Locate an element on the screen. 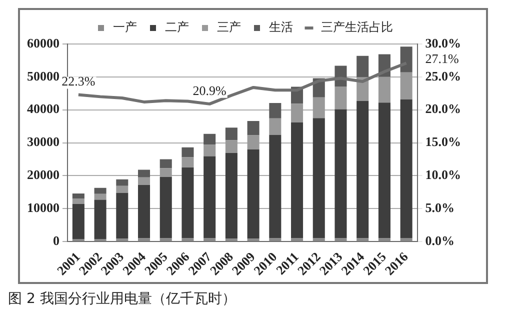 This screenshot has height=321, width=508. y-tick-label: 0 is located at coordinates (56, 240).